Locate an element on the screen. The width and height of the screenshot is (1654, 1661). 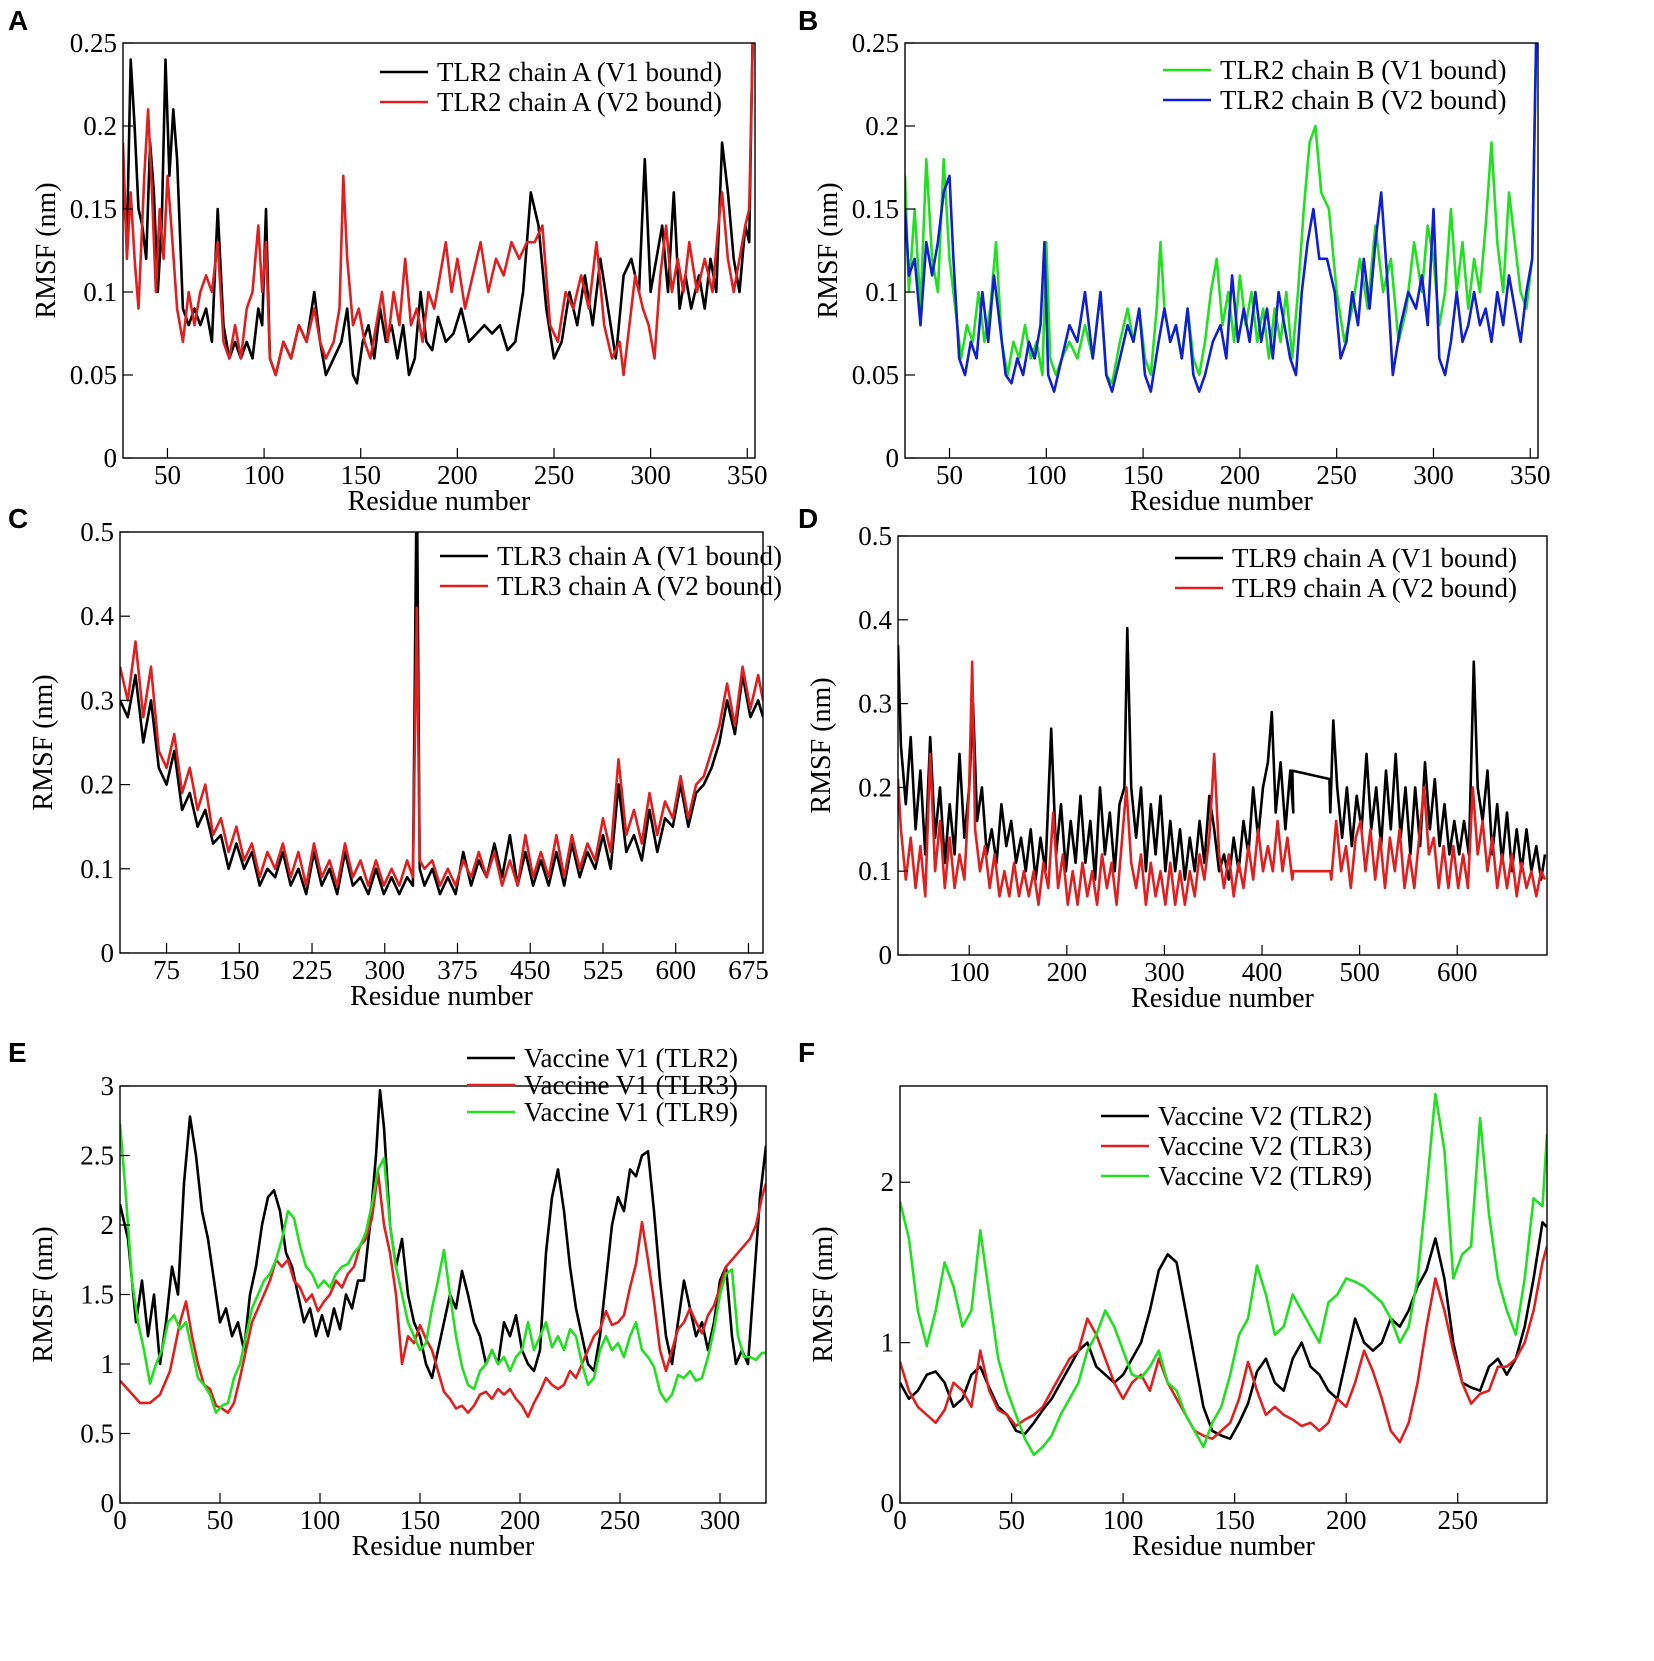
x-tick-label: 450 is located at coordinates (530, 970).